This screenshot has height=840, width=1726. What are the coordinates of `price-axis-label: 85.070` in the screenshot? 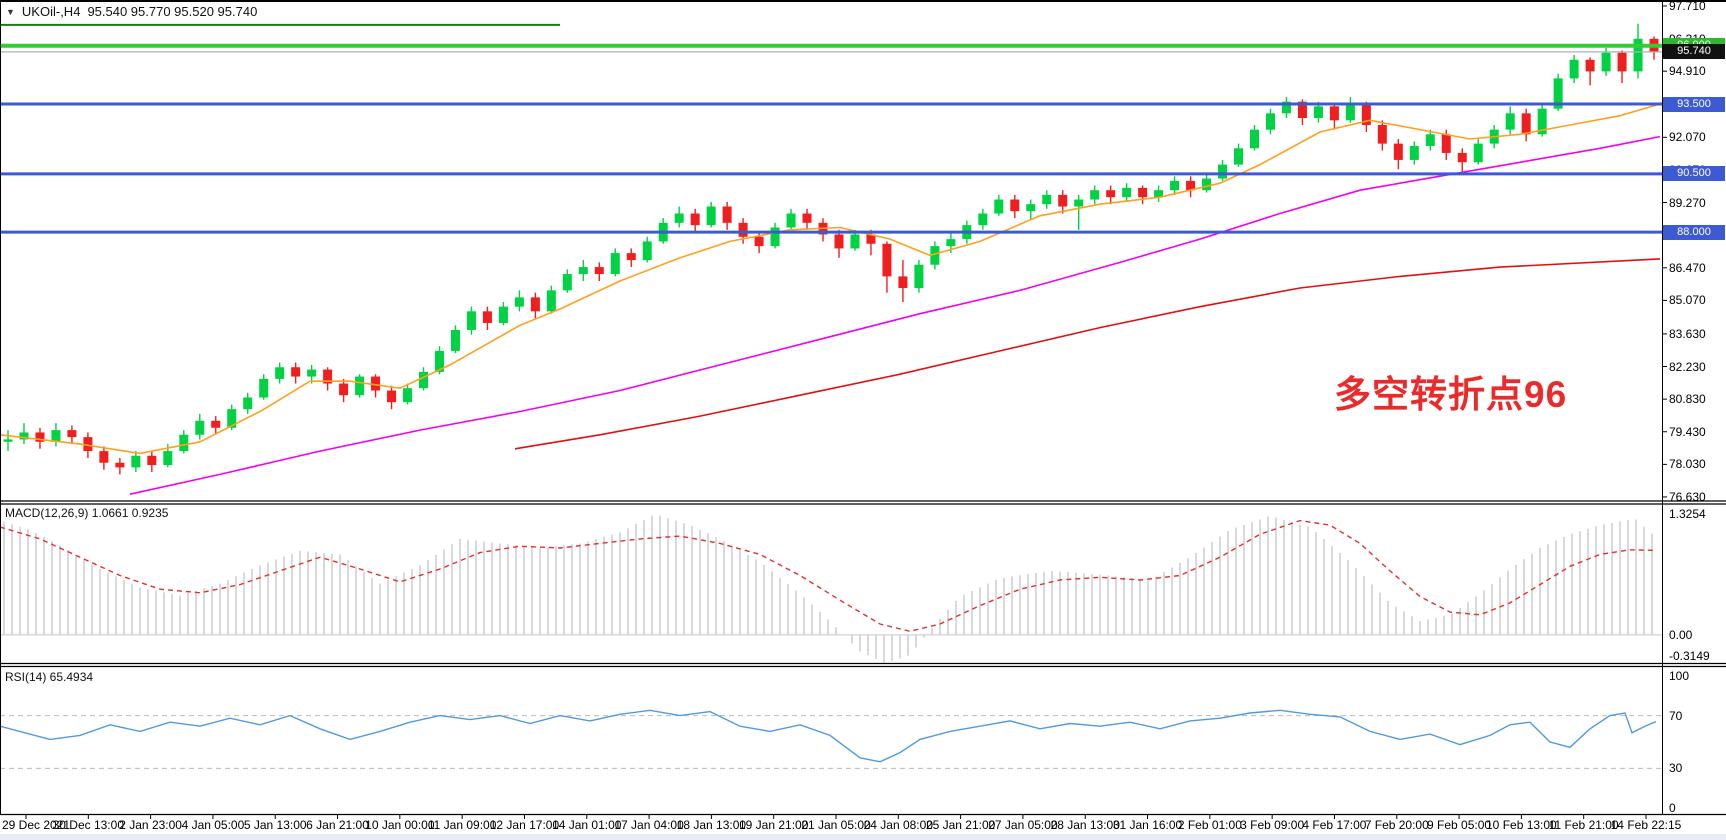 It's located at (1687, 300).